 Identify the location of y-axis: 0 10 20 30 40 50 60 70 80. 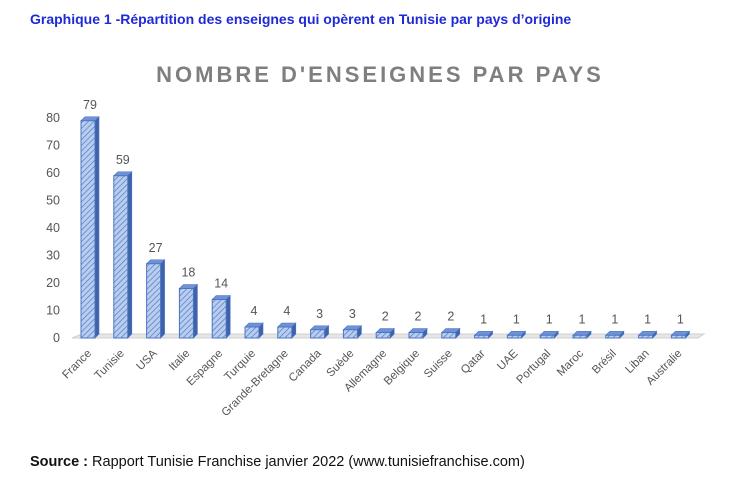
(53, 228).